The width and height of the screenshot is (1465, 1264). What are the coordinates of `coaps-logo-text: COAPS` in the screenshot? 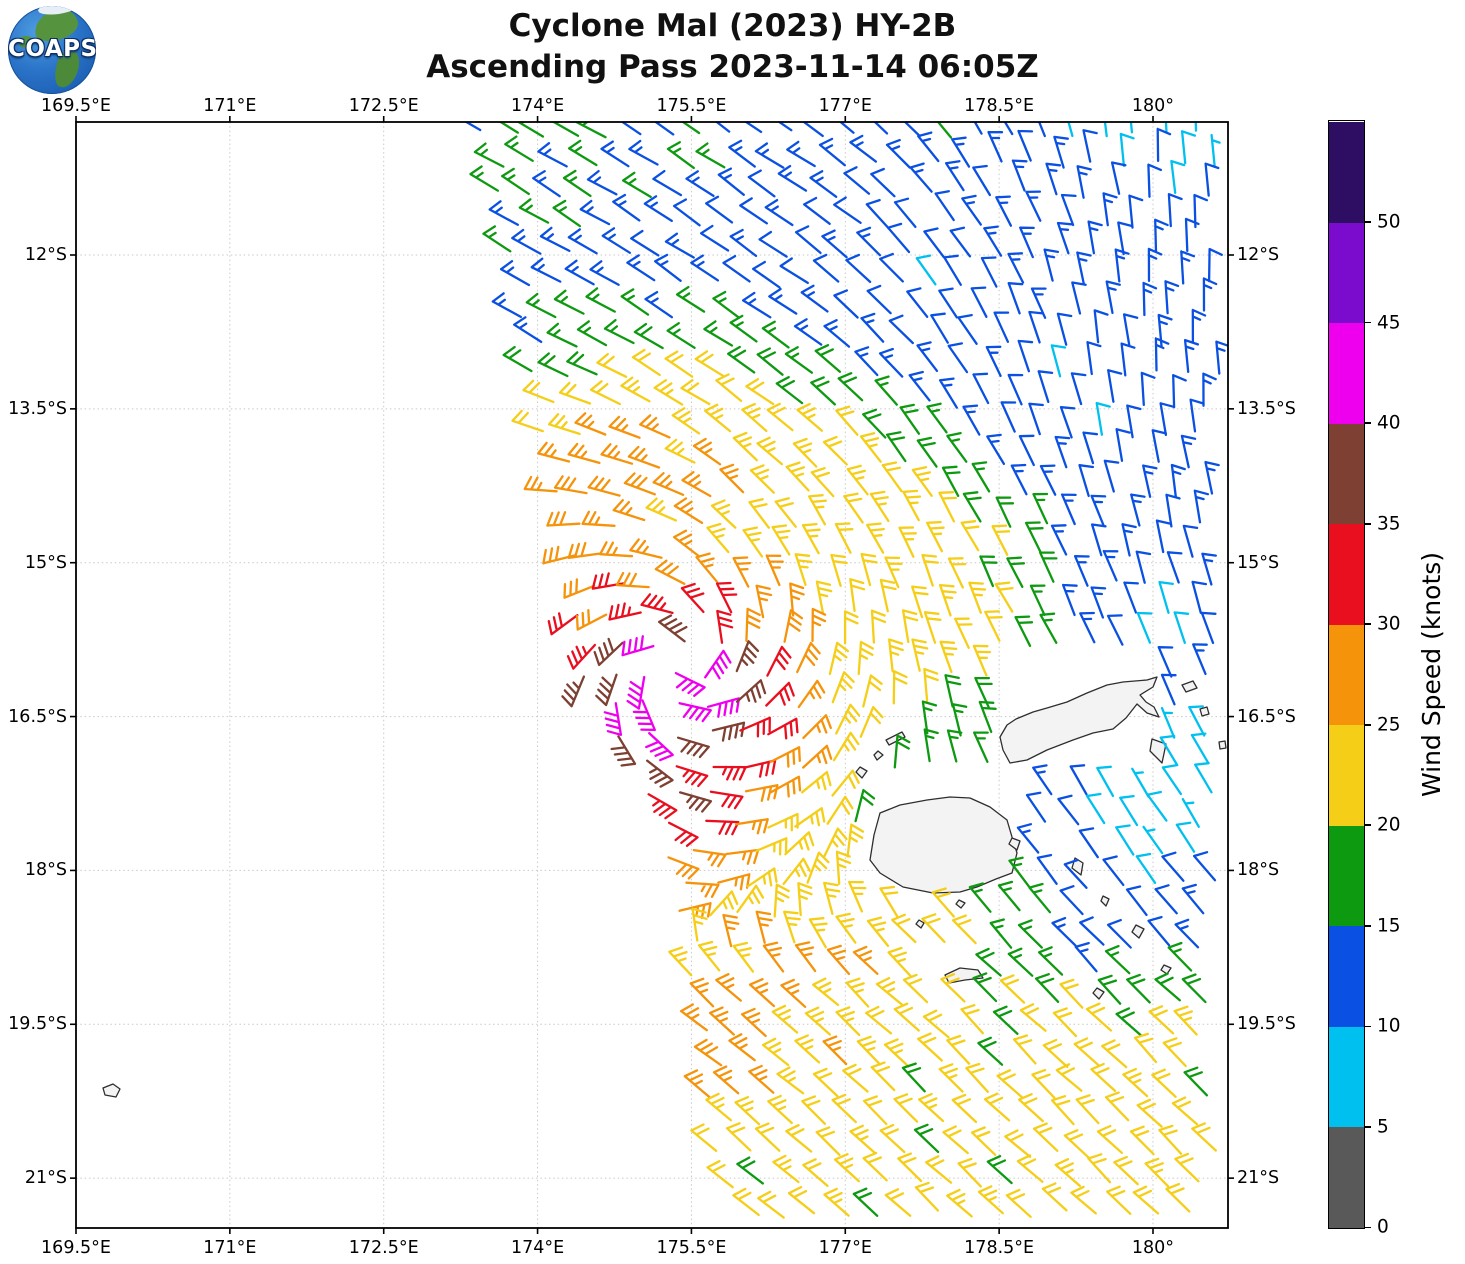 It's located at (52, 49).